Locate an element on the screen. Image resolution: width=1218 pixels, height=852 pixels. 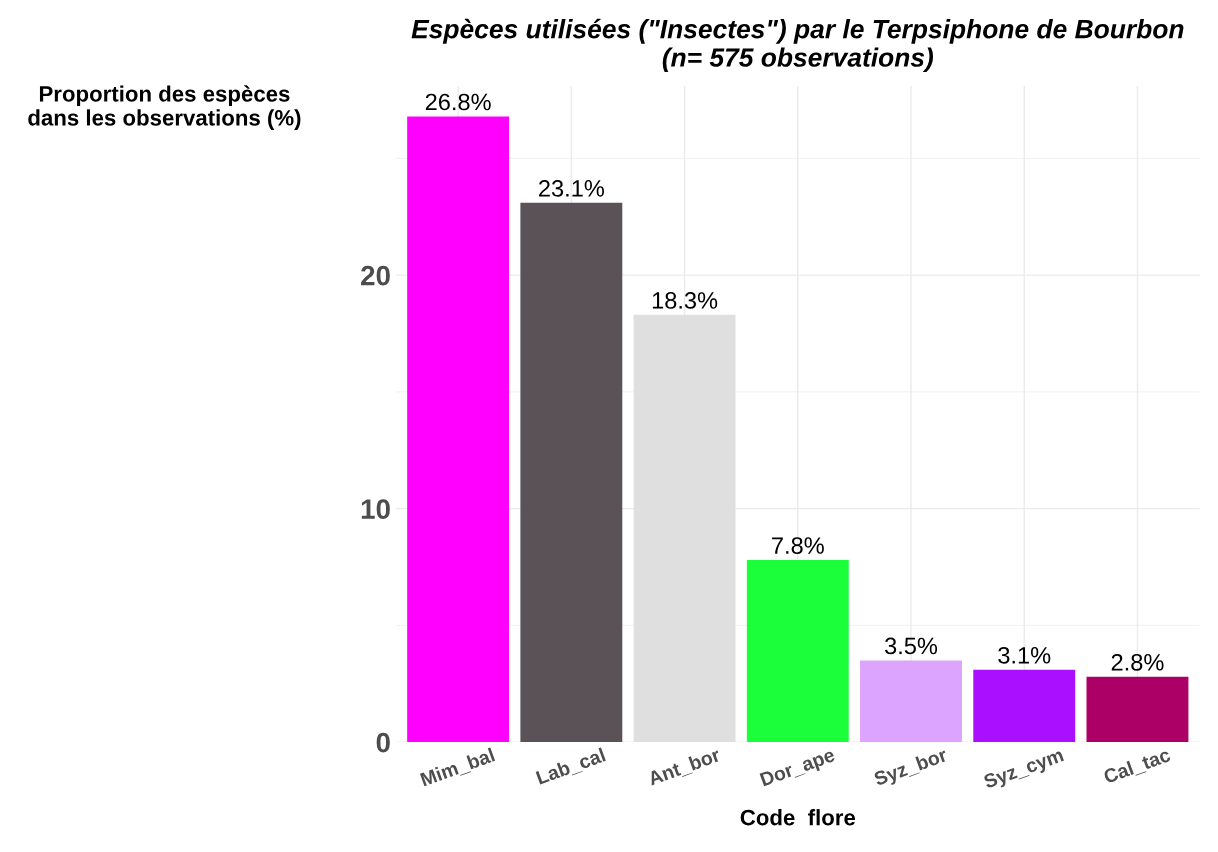
data-label: 7.8% is located at coordinates (798, 545).